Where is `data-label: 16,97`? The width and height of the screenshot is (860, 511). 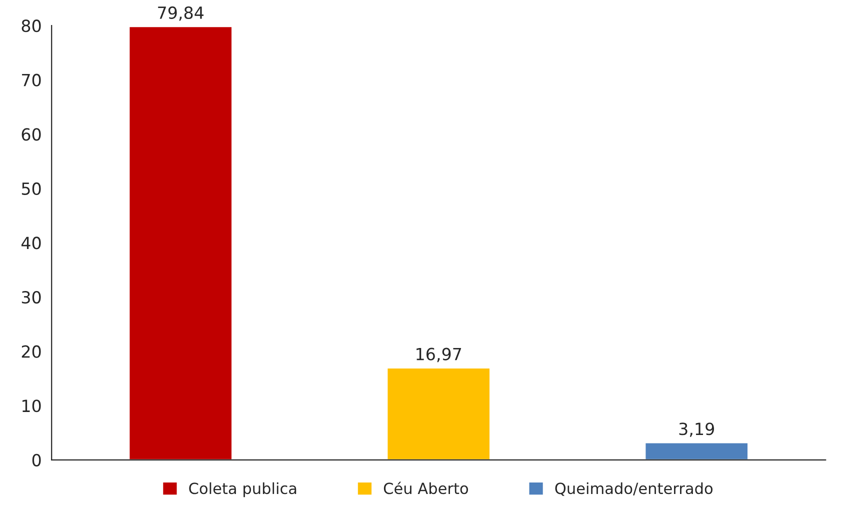 data-label: 16,97 is located at coordinates (439, 355).